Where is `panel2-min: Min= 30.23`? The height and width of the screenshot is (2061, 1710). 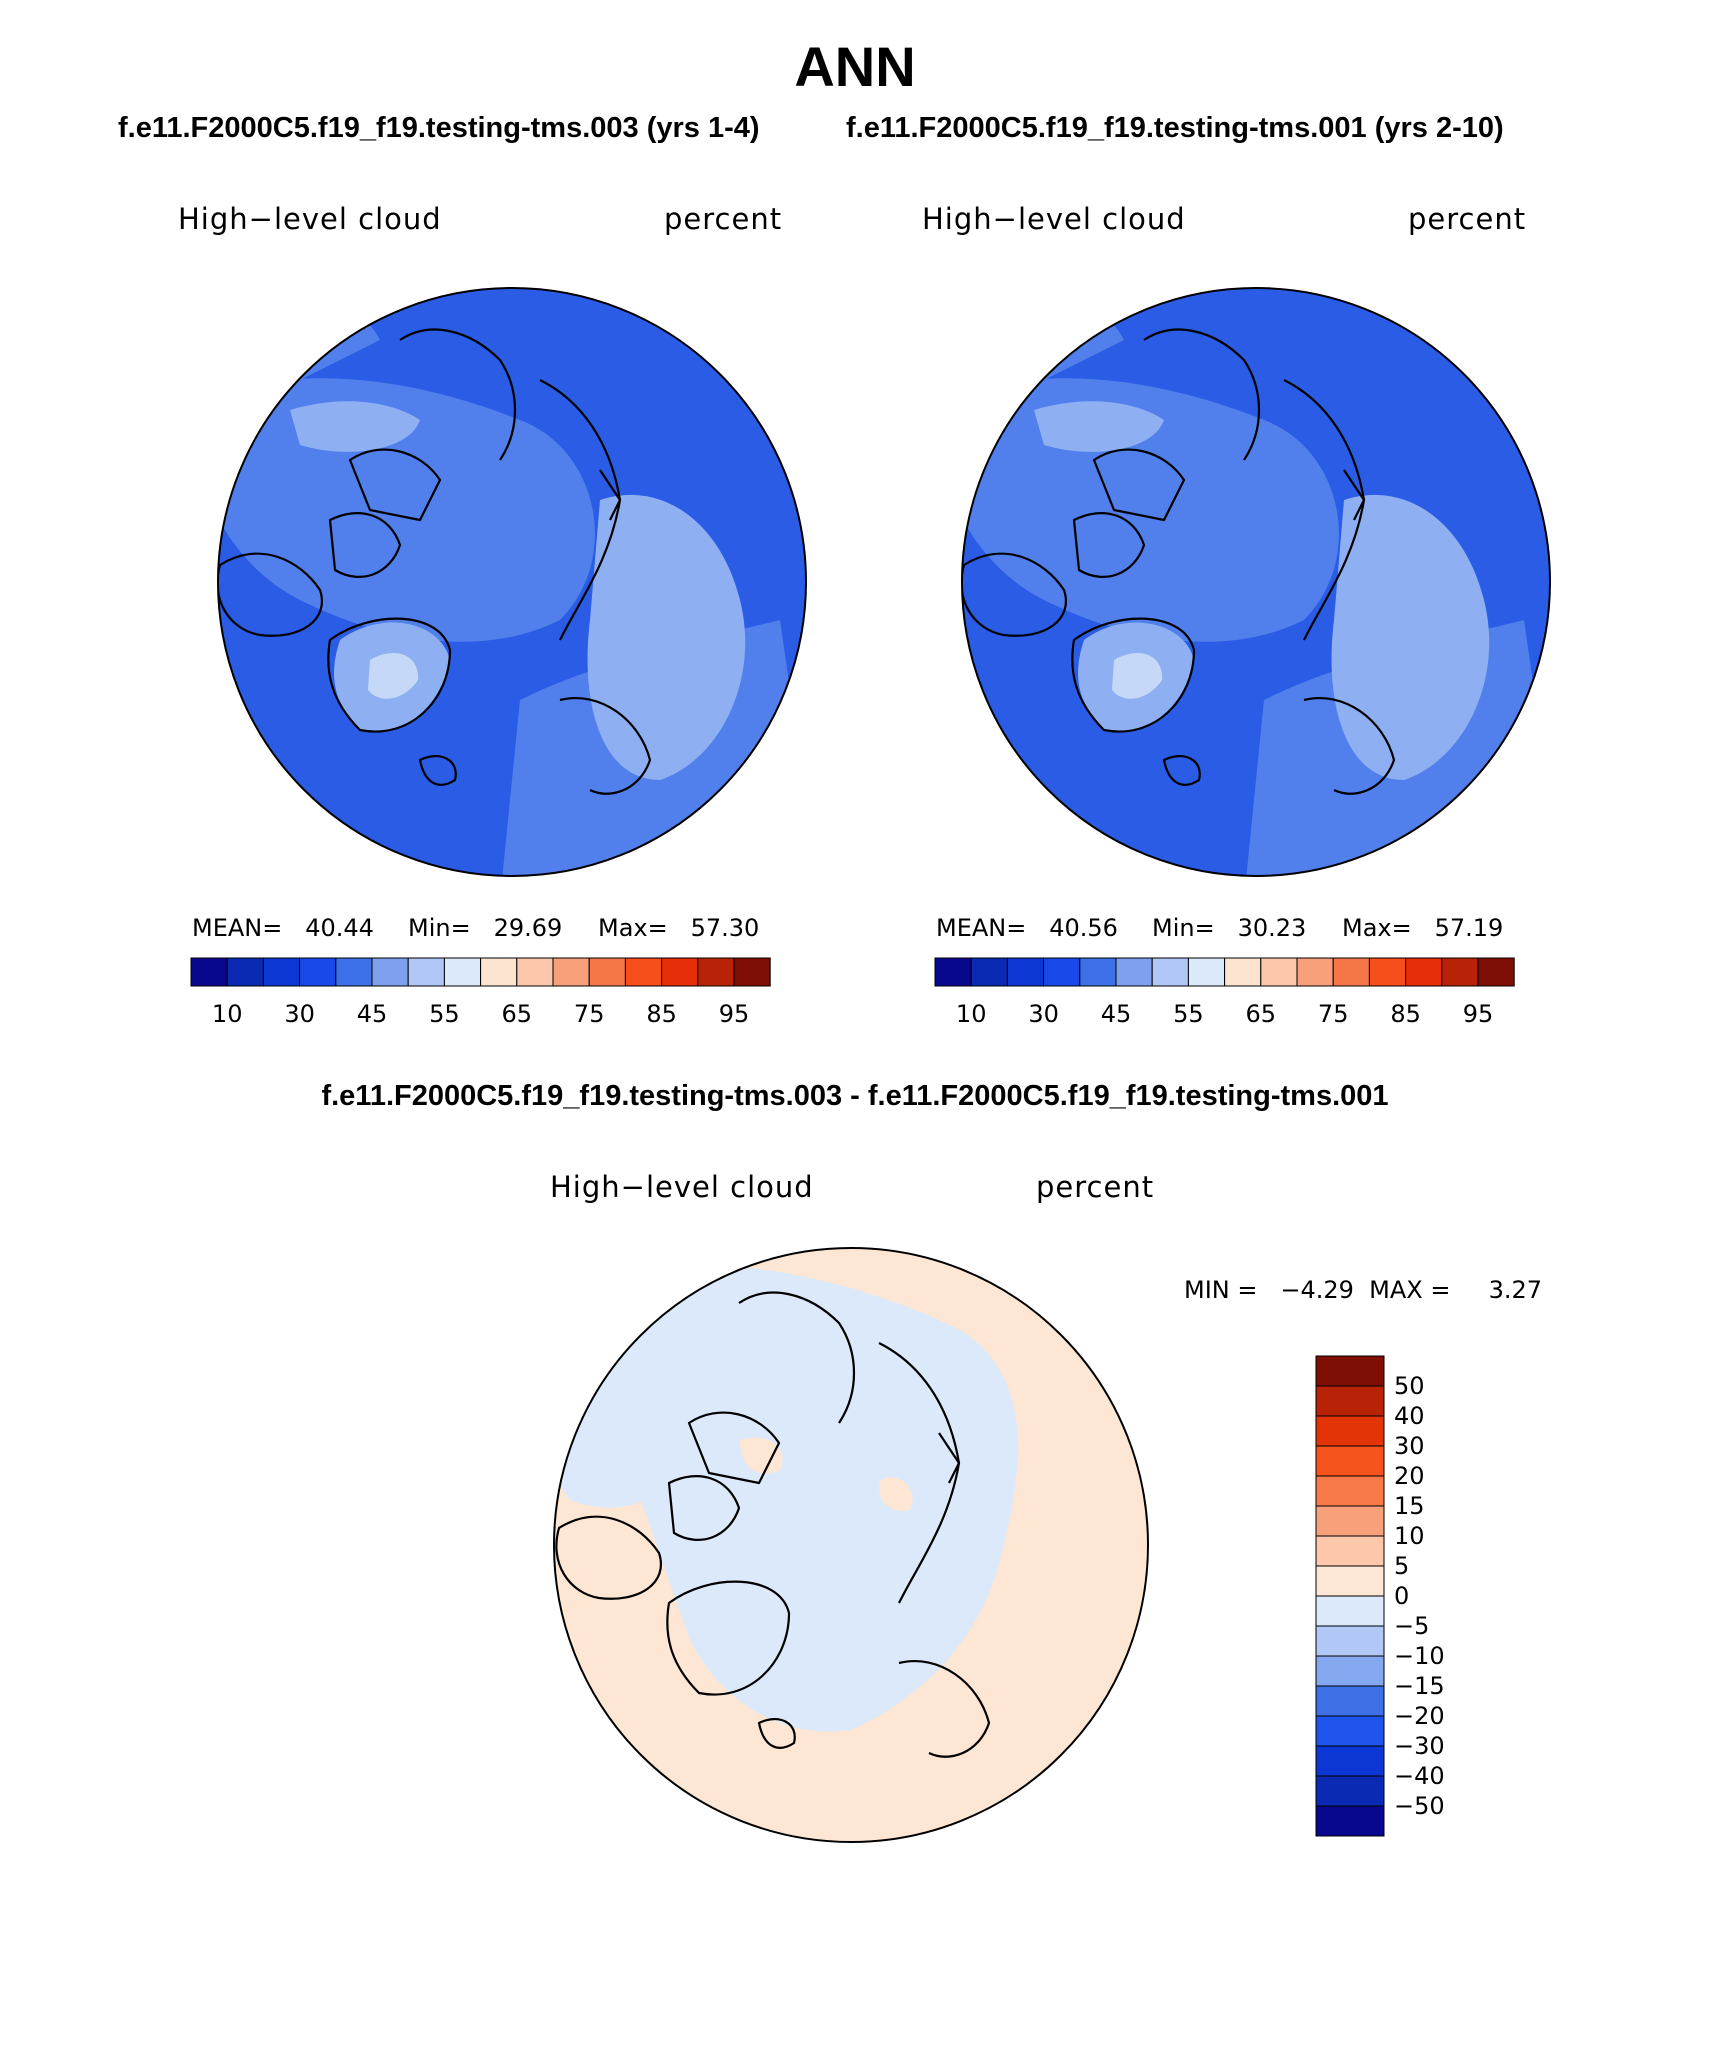 panel2-min: Min= 30.23 is located at coordinates (1229, 928).